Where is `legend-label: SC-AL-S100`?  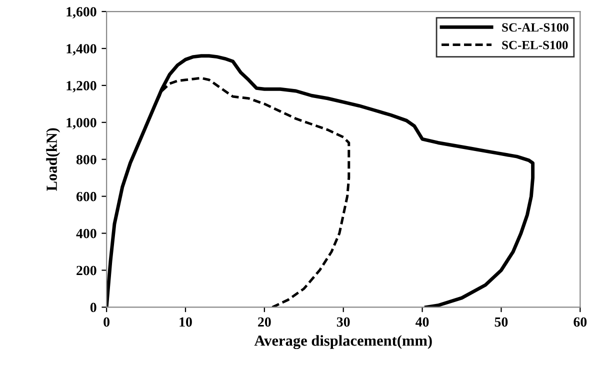 legend-label: SC-AL-S100 is located at coordinates (535, 27).